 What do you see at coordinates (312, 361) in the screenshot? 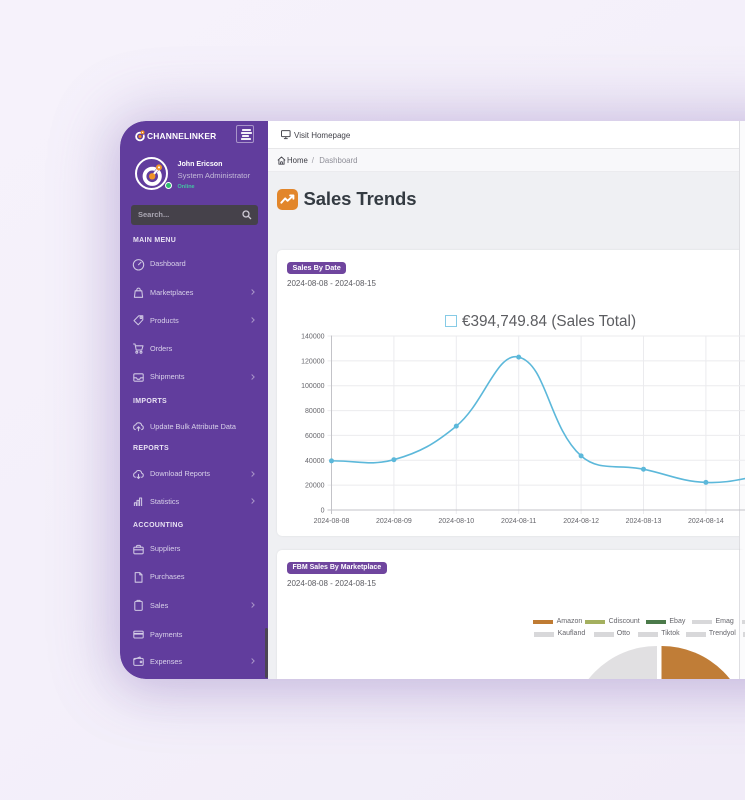
I see `svg-text: 120000` at bounding box center [312, 361].